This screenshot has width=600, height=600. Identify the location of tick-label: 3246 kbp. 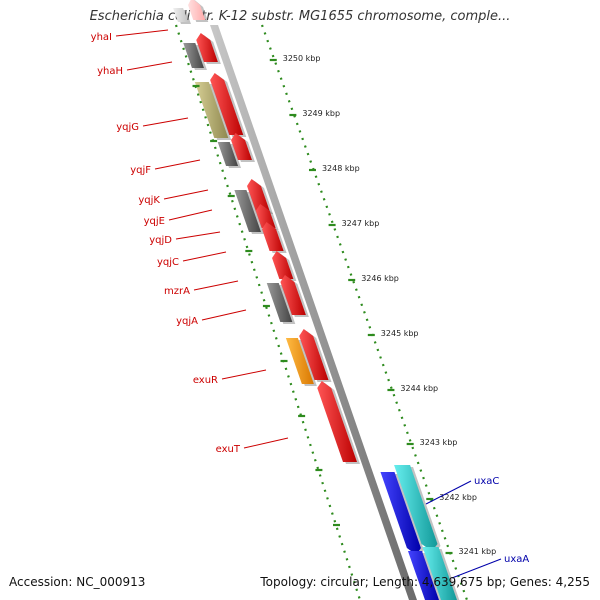
(380, 278).